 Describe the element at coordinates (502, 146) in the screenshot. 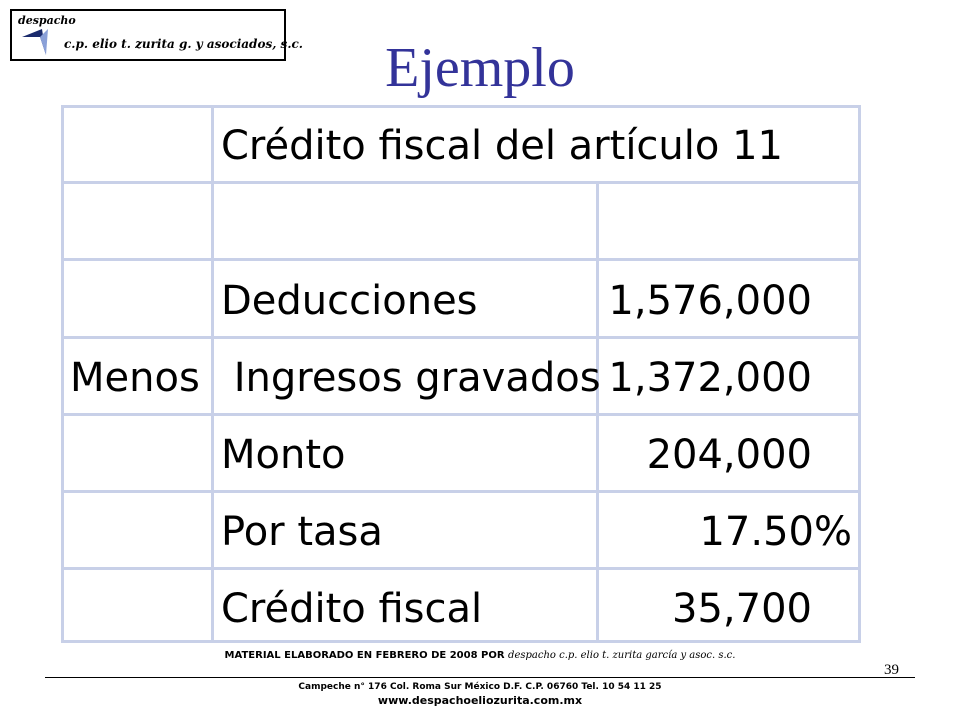

I see `table-header: Crédito fiscal del artículo 11` at that location.